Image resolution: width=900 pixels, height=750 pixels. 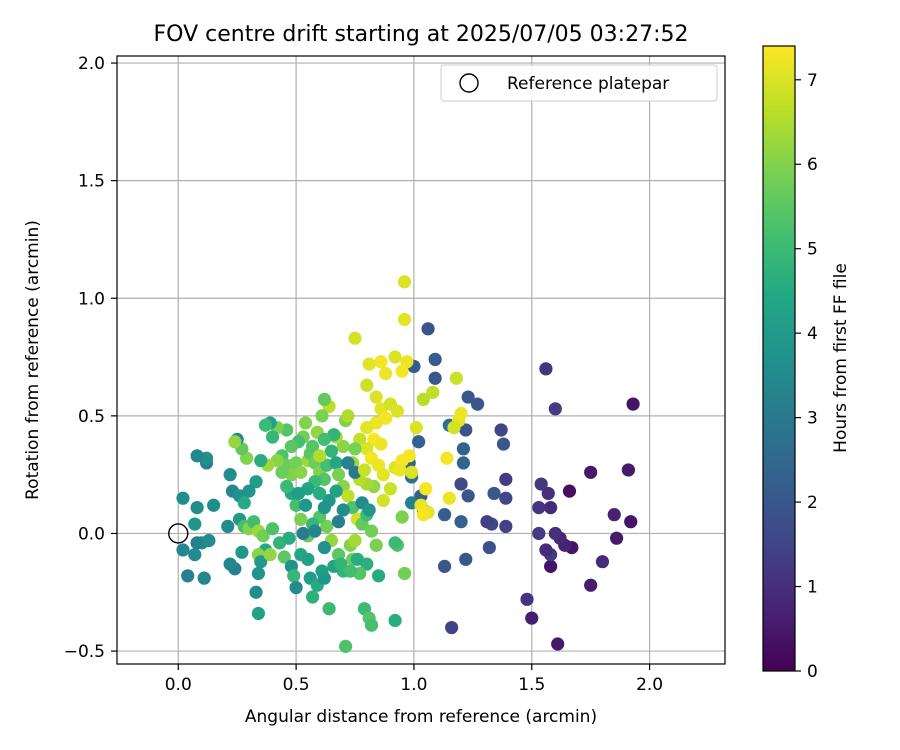 I want to click on colorbar-tick-label: 1, so click(x=812, y=588).